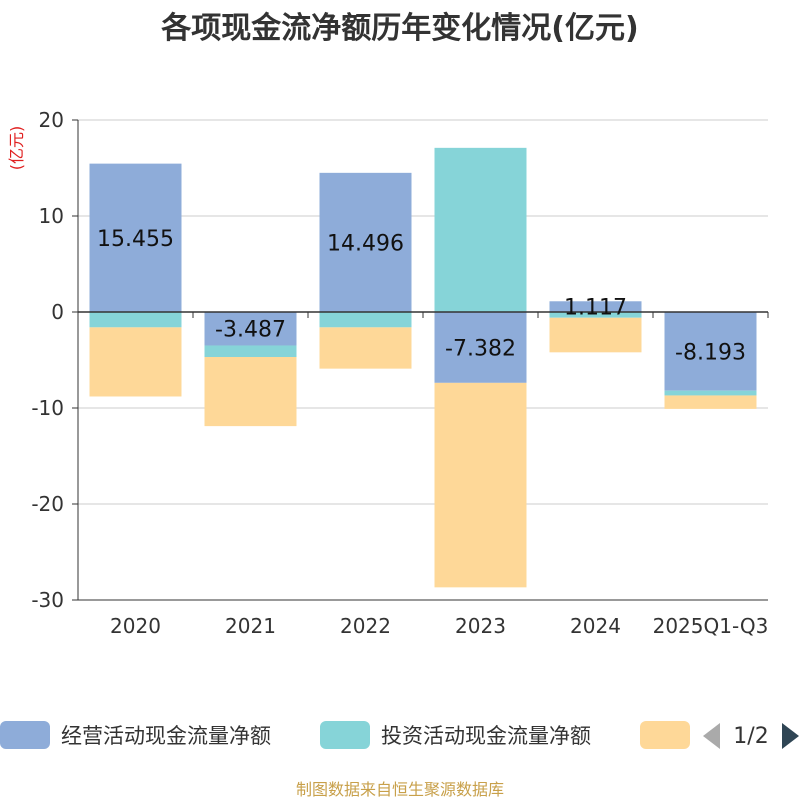 The width and height of the screenshot is (800, 800). I want to click on legend-swatch-series1, so click(345, 735).